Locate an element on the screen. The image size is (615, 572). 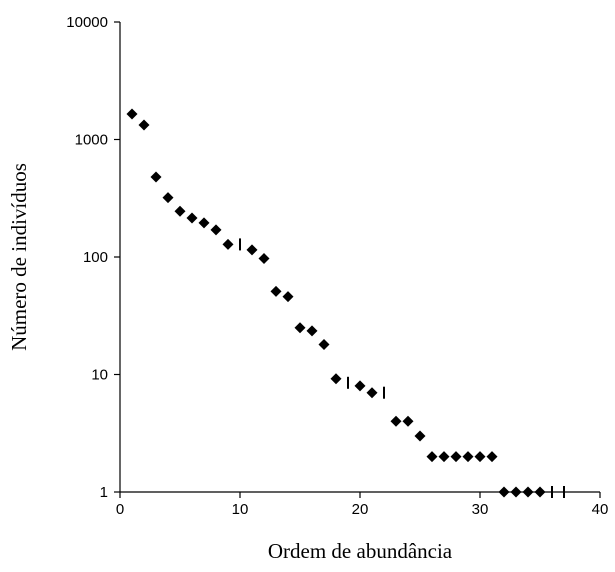
x-tick-label: 0 is located at coordinates (120, 509).